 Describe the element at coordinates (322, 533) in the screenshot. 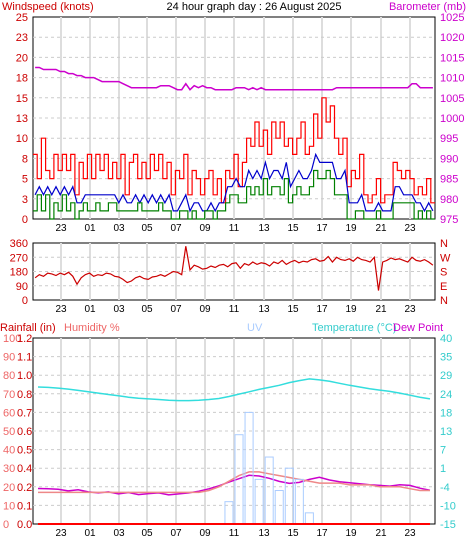

I see `climate-panel-x-tick: 17` at that location.